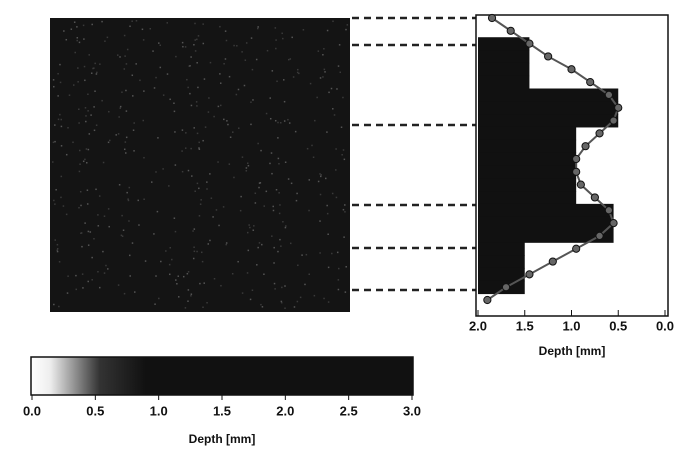 The height and width of the screenshot is (454, 676). What do you see at coordinates (349, 410) in the screenshot?
I see `x-tick-label: 2.5` at bounding box center [349, 410].